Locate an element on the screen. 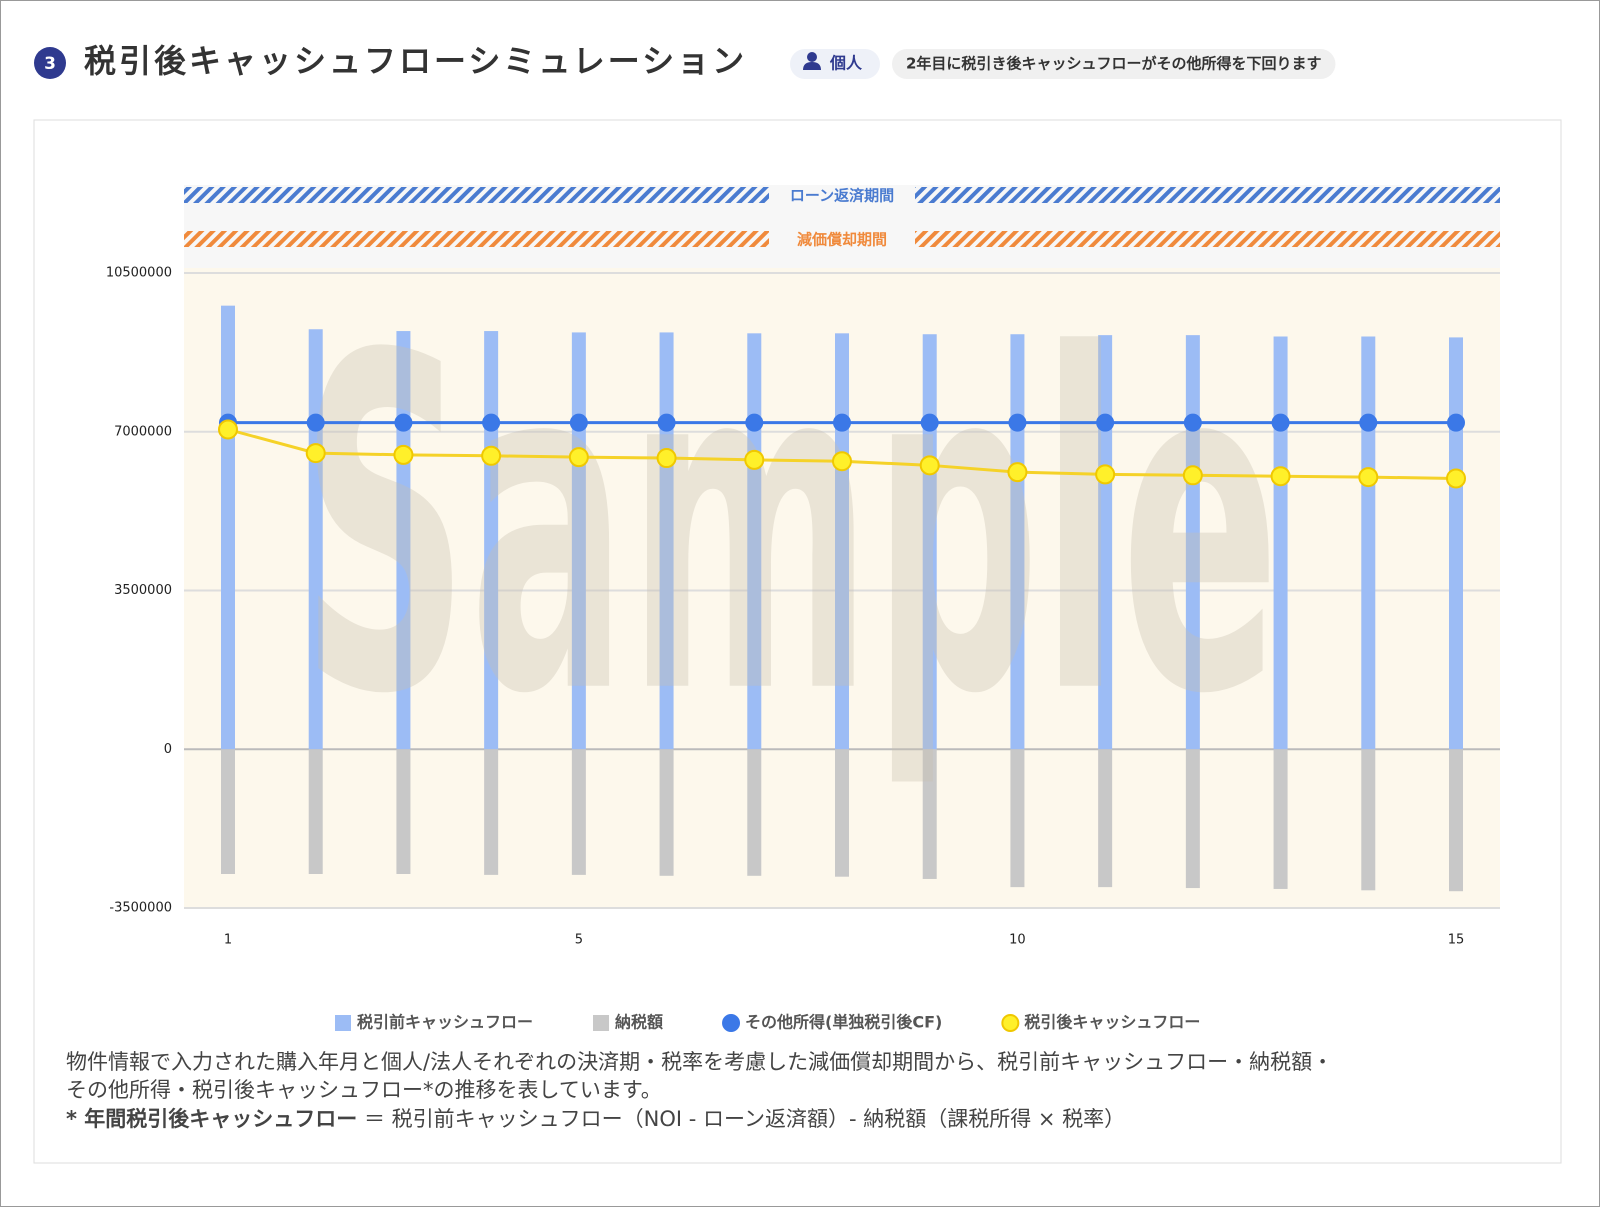 This screenshot has height=1211, width=1600. y-tick-label: 0 is located at coordinates (168, 749).